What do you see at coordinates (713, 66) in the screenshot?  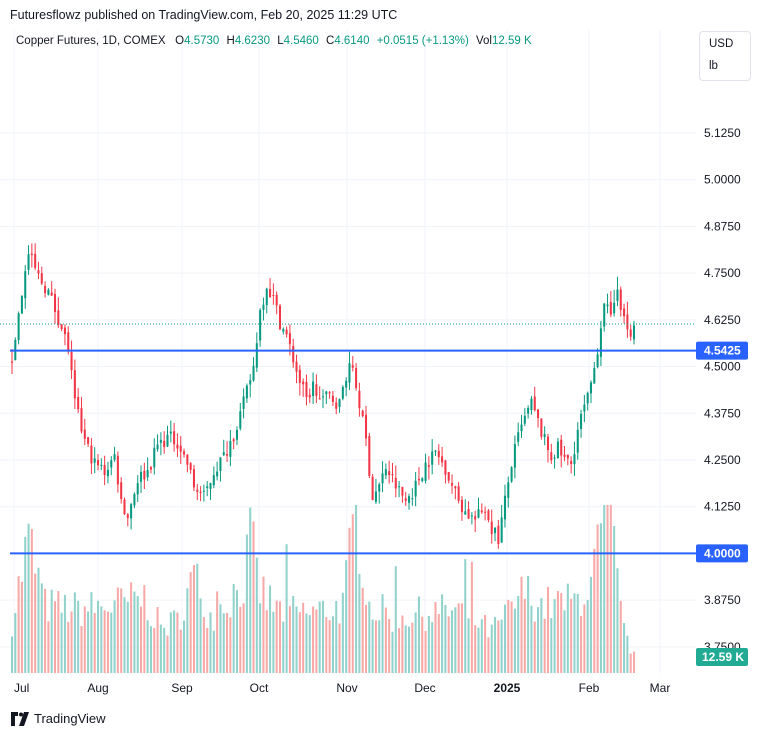 I see `measure-unit: lb` at bounding box center [713, 66].